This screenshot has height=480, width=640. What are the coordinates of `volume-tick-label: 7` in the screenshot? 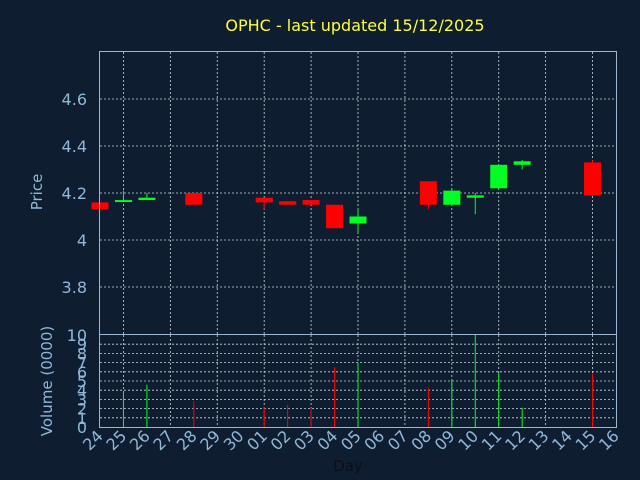 It's located at (82, 363).